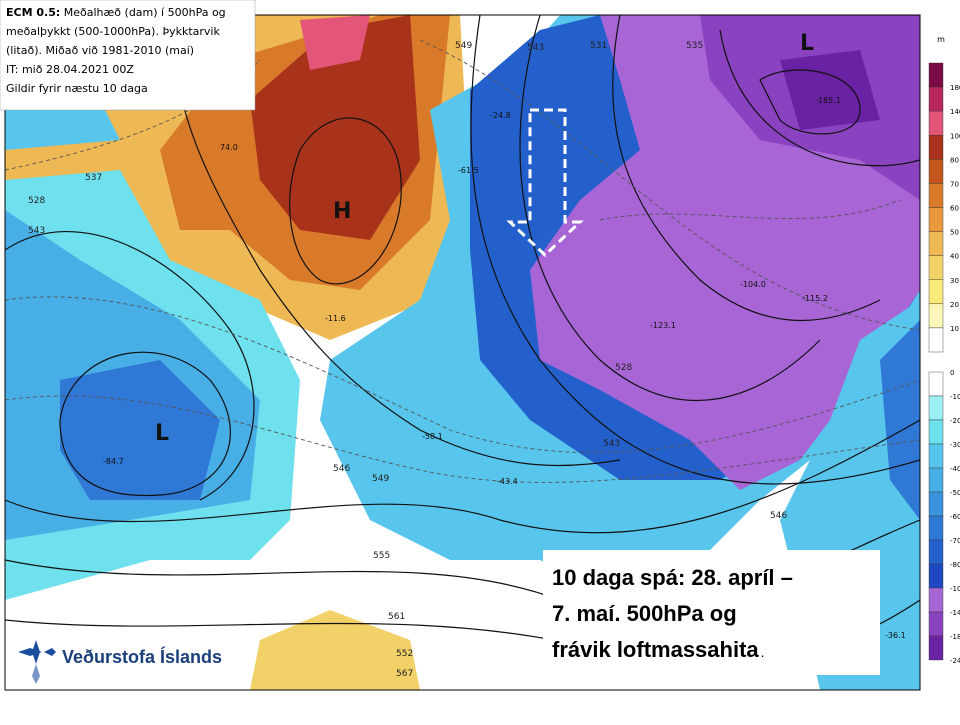 This screenshot has width=960, height=725. What do you see at coordinates (955, 421) in the screenshot?
I see `colorbar-label: -20` at bounding box center [955, 421].